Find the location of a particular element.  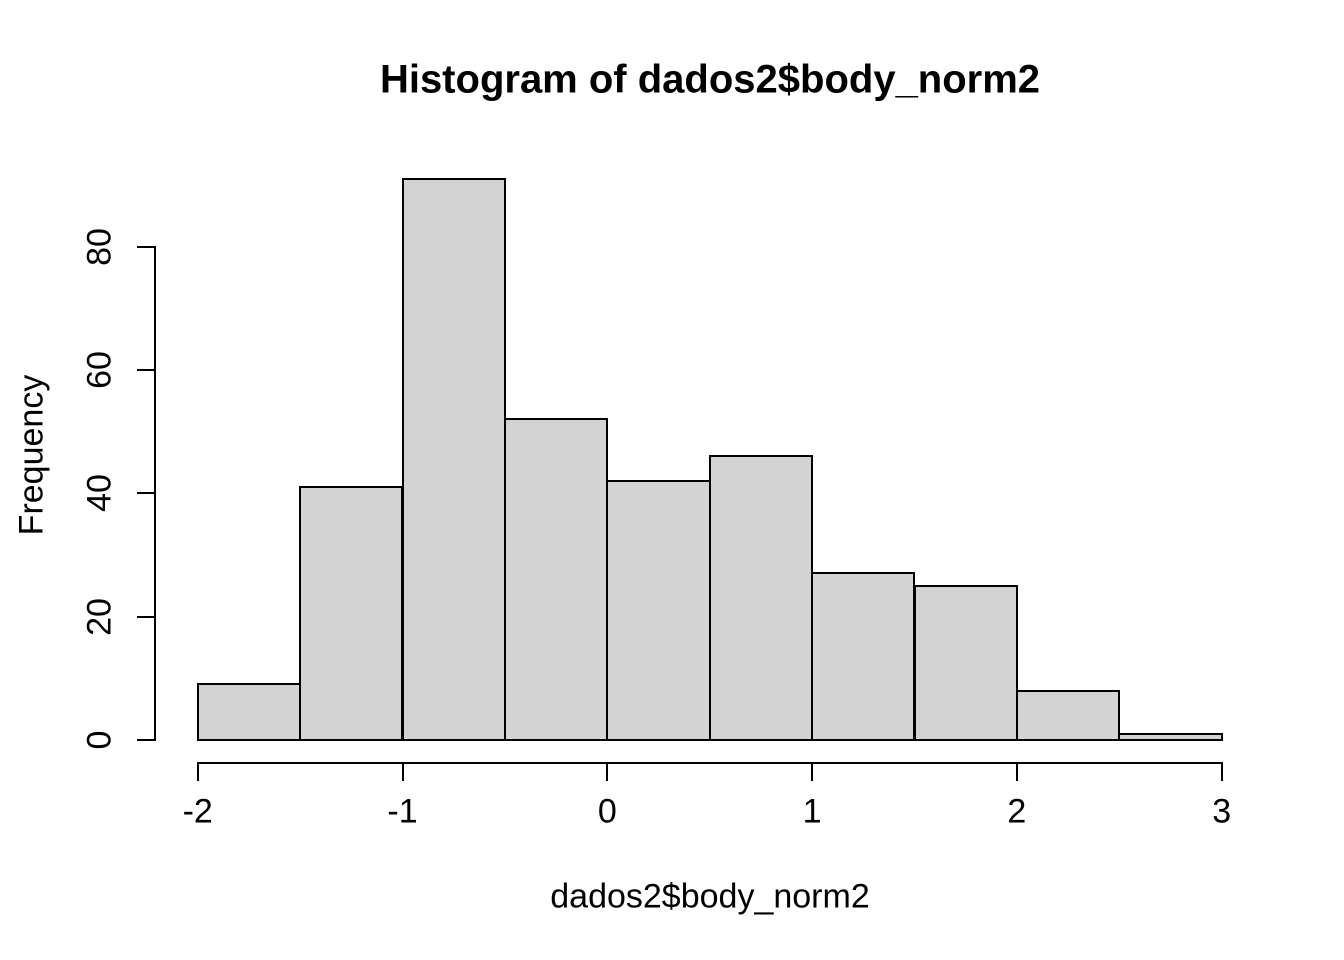

y-tick-label: 40 is located at coordinates (99, 493).